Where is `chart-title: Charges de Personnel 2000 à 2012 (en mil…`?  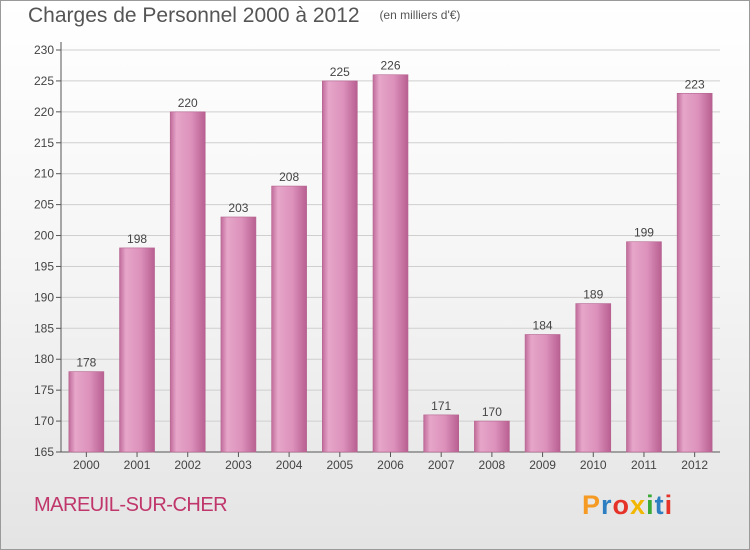 chart-title: Charges de Personnel 2000 à 2012 (en mil… is located at coordinates (244, 16).